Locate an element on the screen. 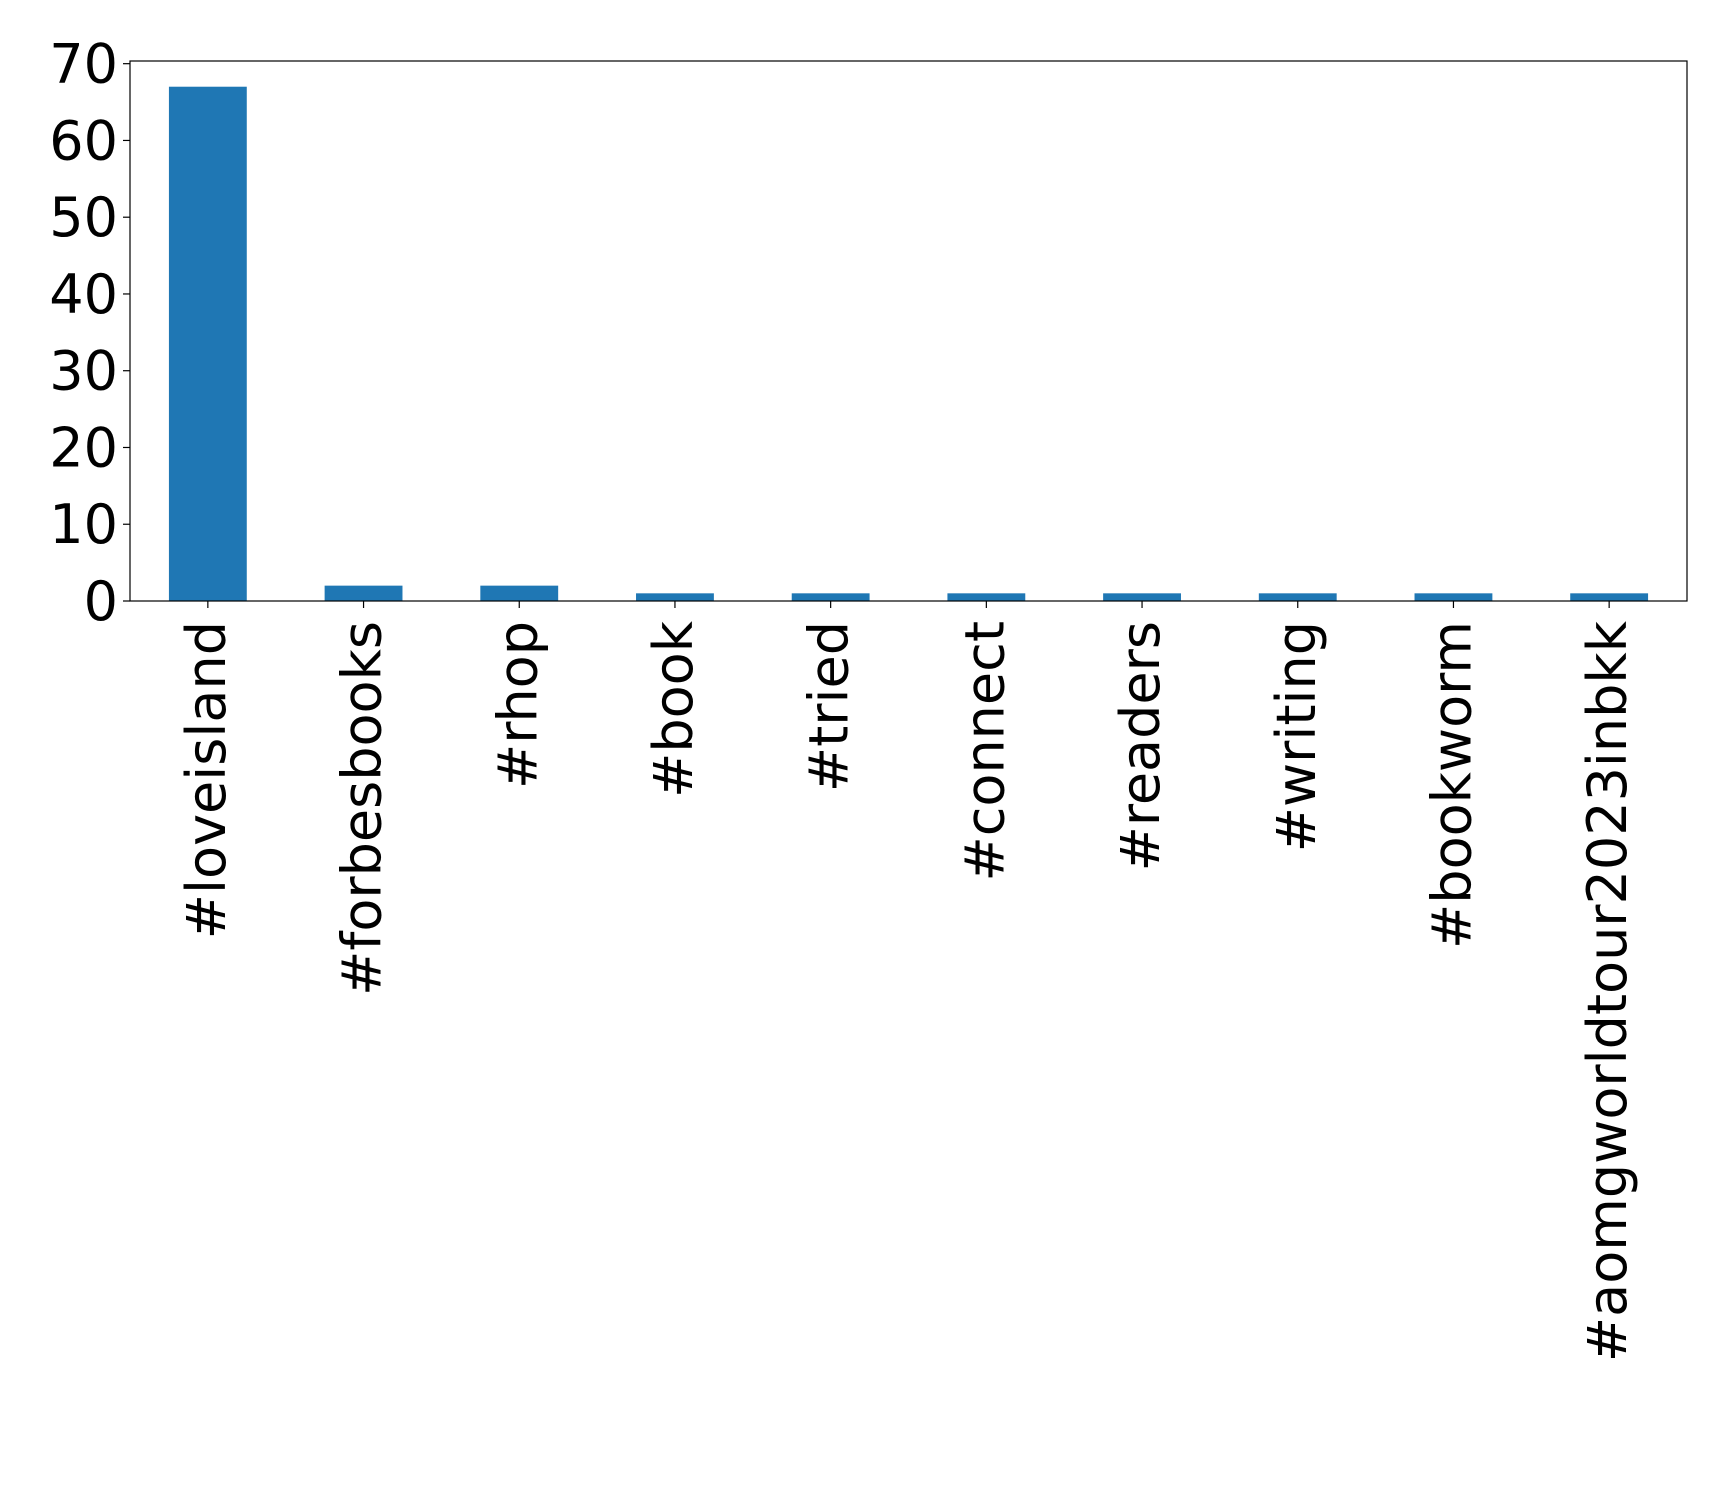 This screenshot has width=1719, height=1510. bar-readers is located at coordinates (1142, 597).